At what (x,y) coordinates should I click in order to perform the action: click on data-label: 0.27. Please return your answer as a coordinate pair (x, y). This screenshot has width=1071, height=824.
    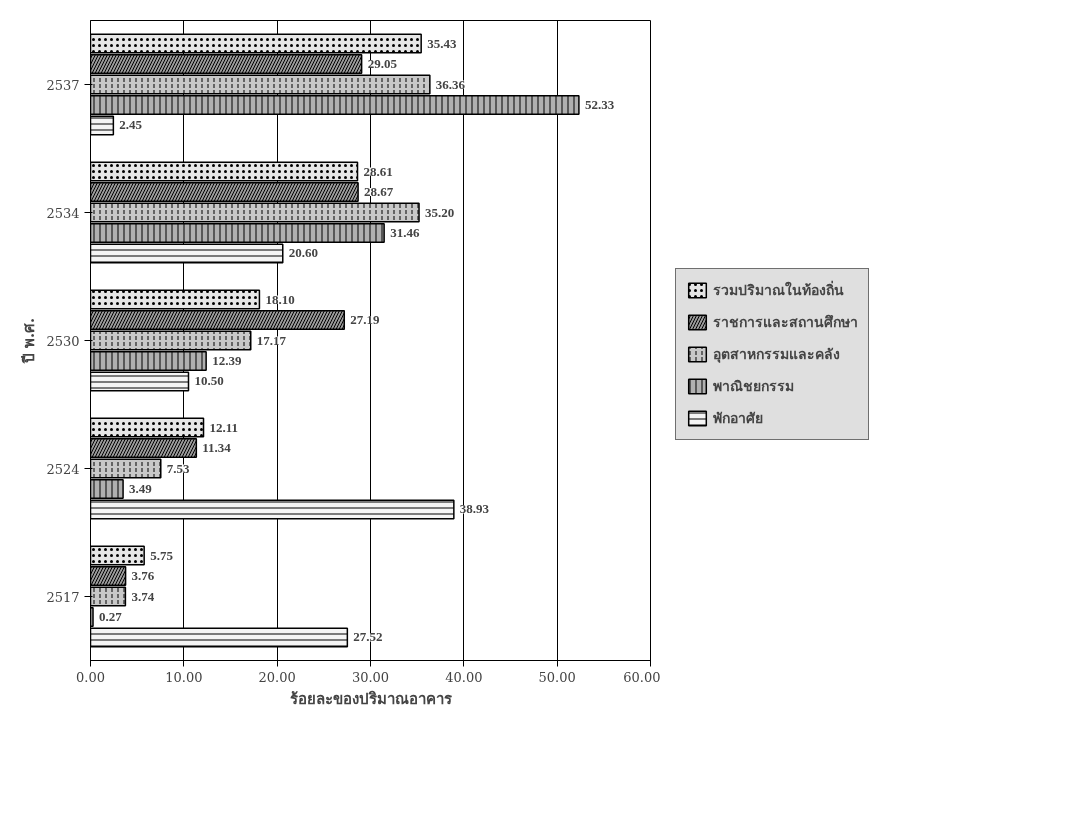
    Looking at the image, I should click on (111, 616).